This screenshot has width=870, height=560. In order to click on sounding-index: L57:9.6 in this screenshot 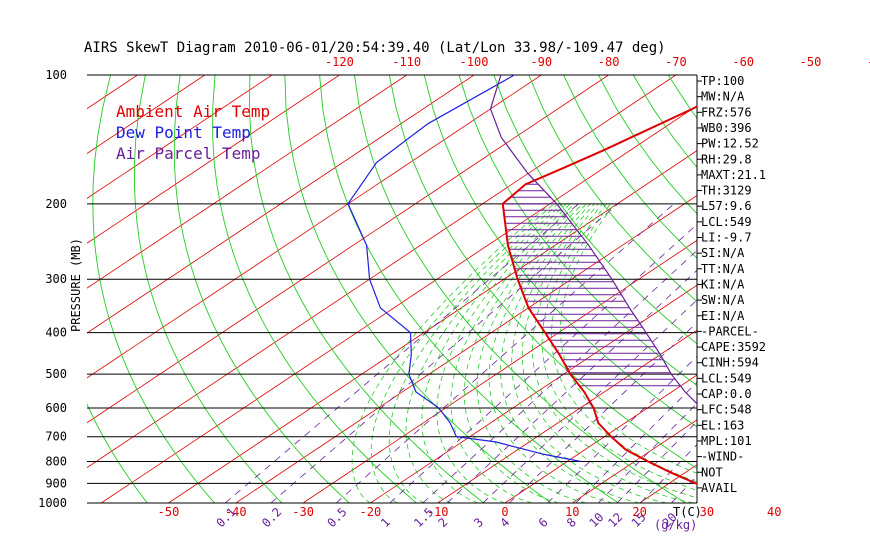, I will do `click(726, 206)`.